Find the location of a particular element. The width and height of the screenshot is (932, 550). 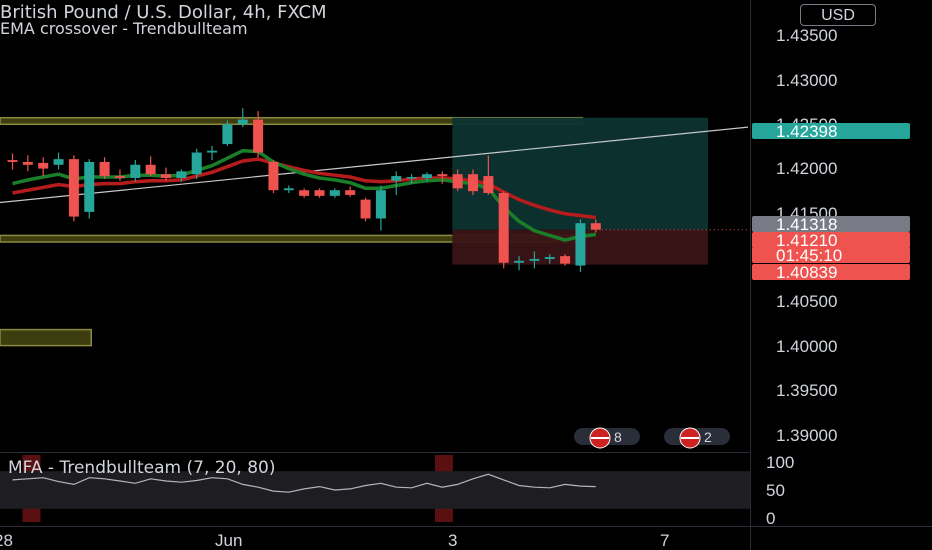

price-tick-label: 1.40000 is located at coordinates (806, 346).